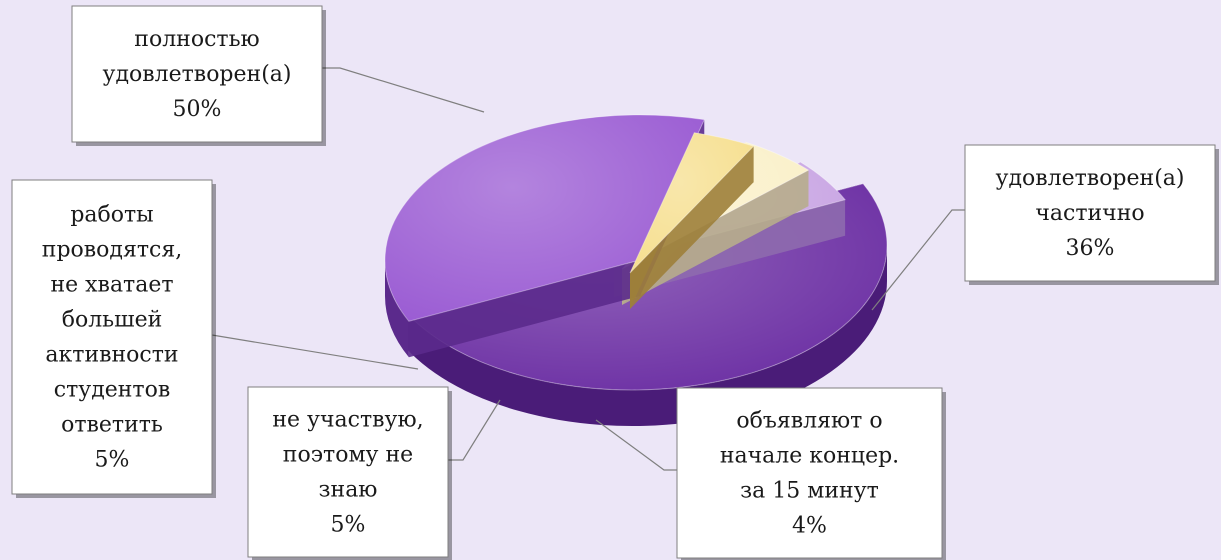 The height and width of the screenshot is (560, 1221). Describe the element at coordinates (809, 491) in the screenshot. I see `slice-label-2-line-2: за 15 минут` at that location.